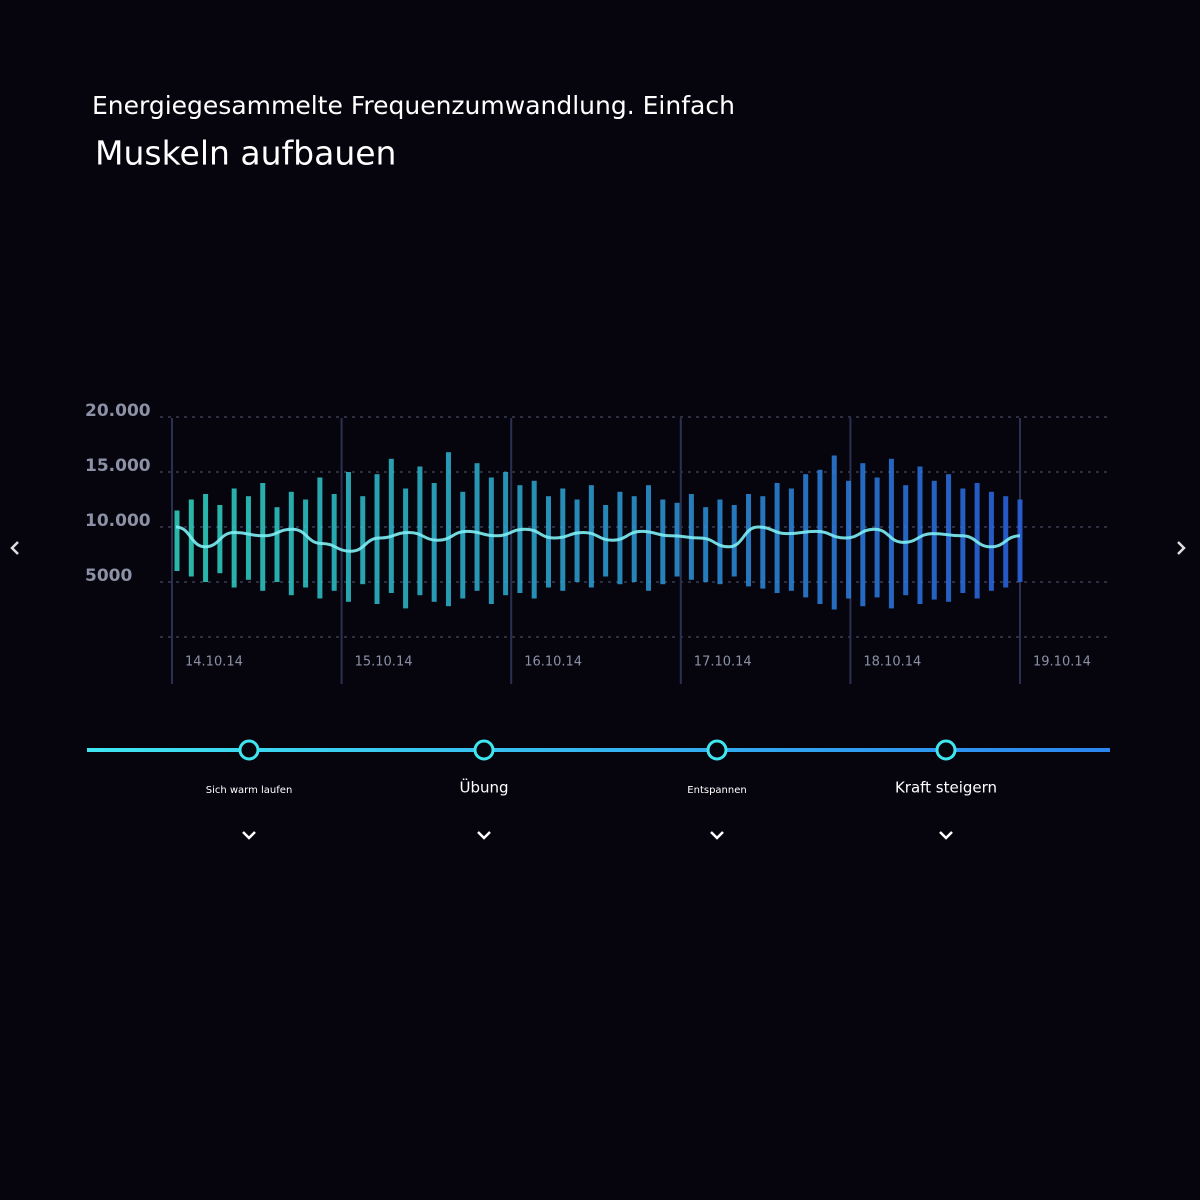  What do you see at coordinates (118, 466) in the screenshot?
I see `y-tick-label: 15.000` at bounding box center [118, 466].